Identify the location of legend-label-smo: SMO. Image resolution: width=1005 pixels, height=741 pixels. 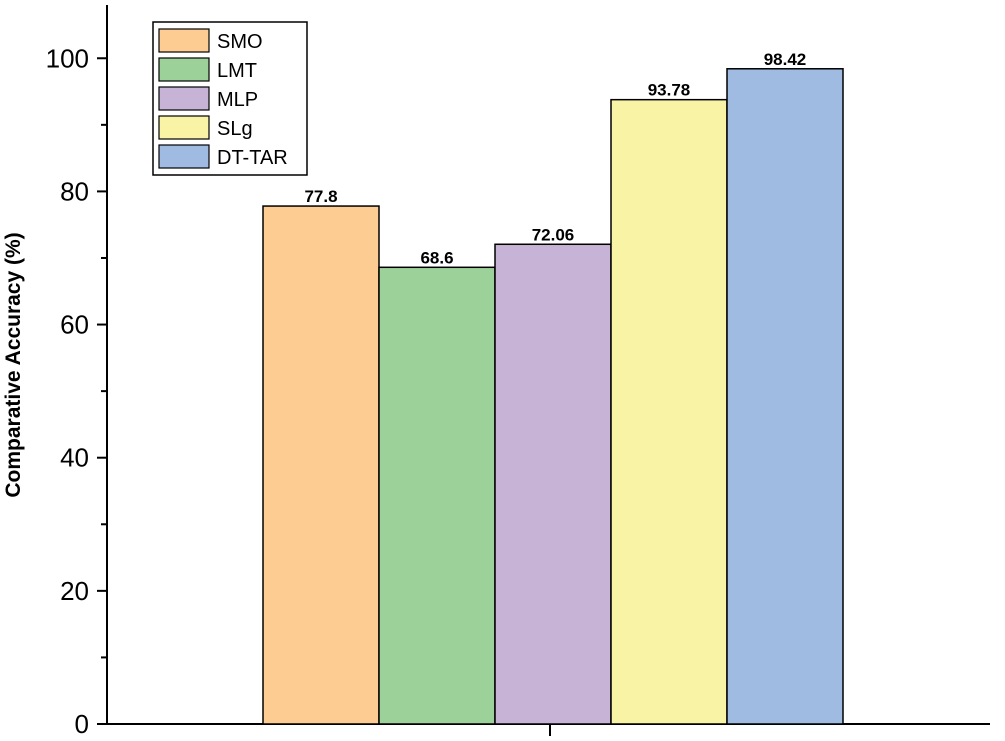
(240, 42).